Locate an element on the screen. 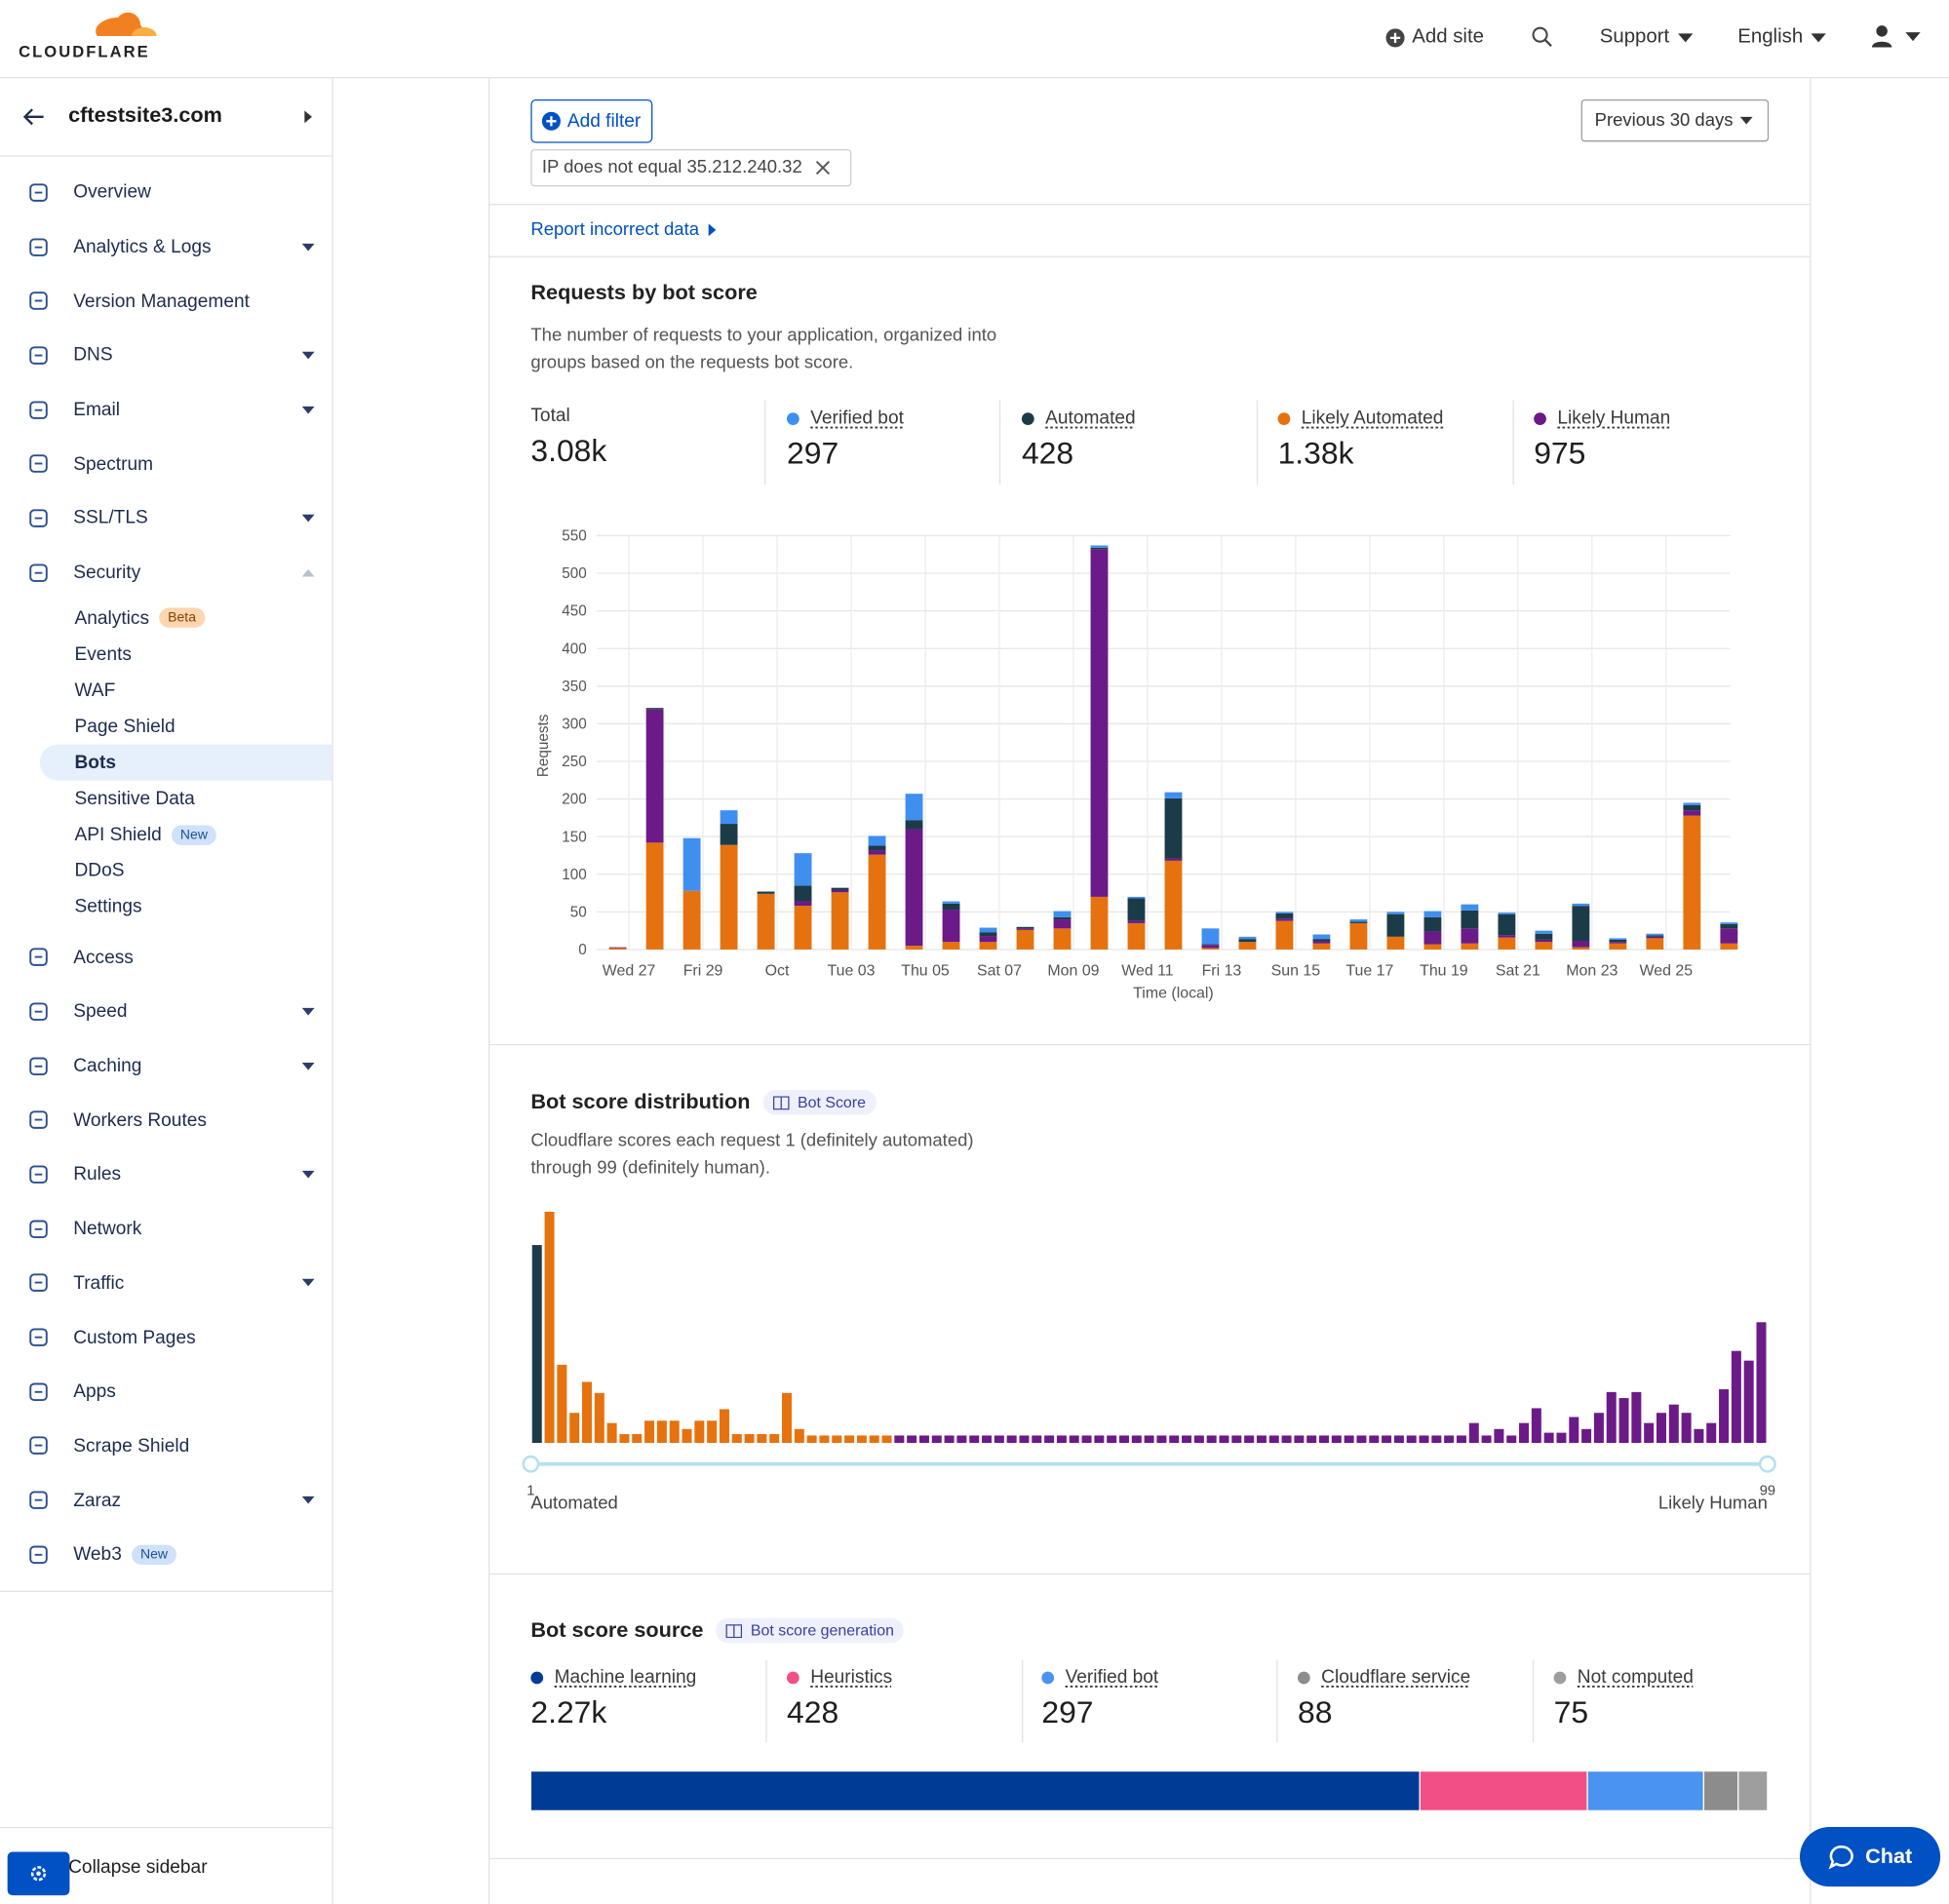 This screenshot has height=1904, width=1949. y-tick-label: 50 is located at coordinates (578, 912).